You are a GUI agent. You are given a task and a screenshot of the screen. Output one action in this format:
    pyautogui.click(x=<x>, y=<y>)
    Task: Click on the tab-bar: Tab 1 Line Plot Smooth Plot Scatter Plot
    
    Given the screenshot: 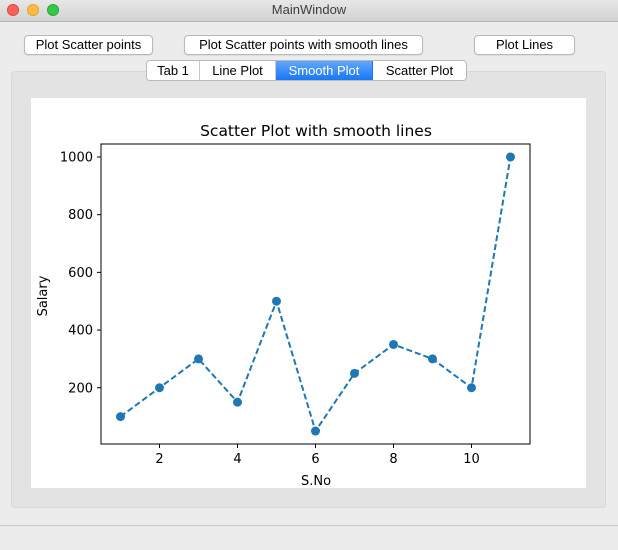 What is the action you would take?
    pyautogui.click(x=306, y=70)
    